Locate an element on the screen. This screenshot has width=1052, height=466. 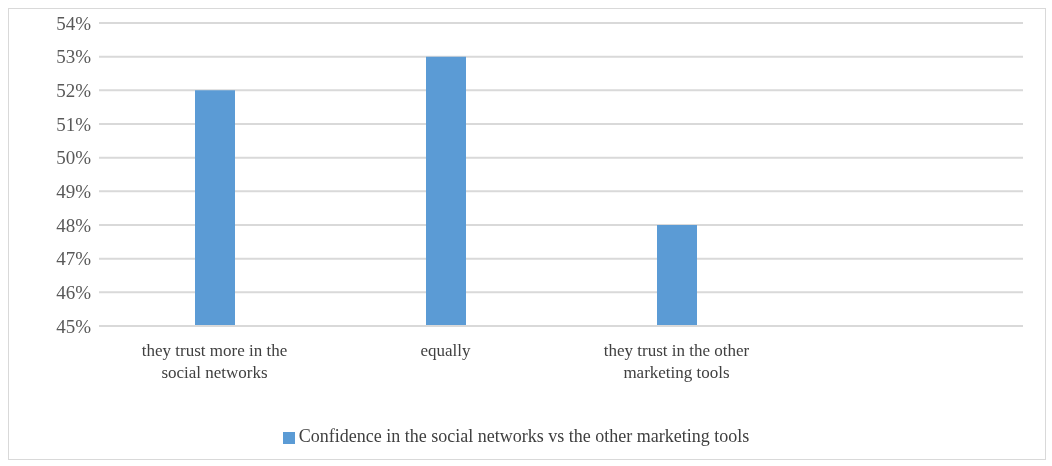
y-tick-label: 51% is located at coordinates (74, 124).